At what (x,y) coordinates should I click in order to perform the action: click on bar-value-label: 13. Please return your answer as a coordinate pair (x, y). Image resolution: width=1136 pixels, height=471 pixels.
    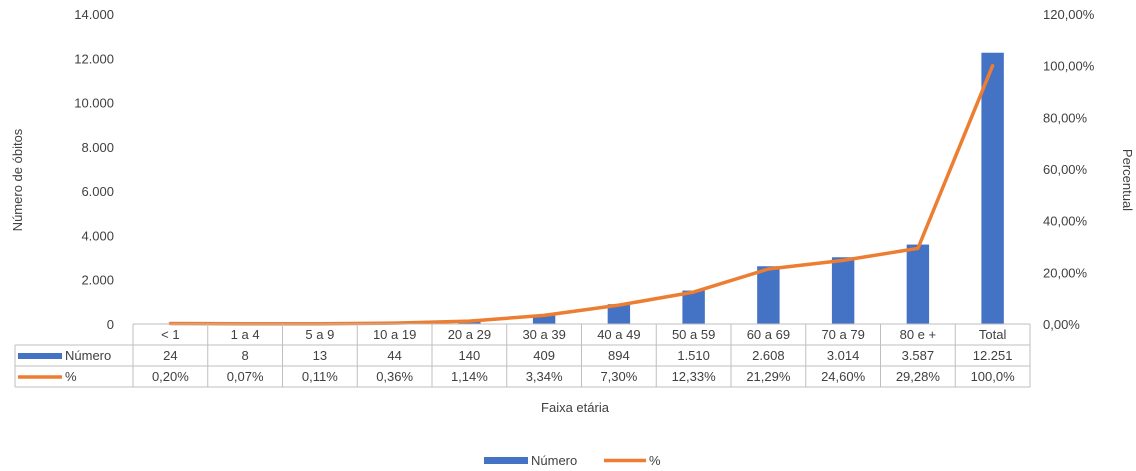
    Looking at the image, I should click on (320, 355).